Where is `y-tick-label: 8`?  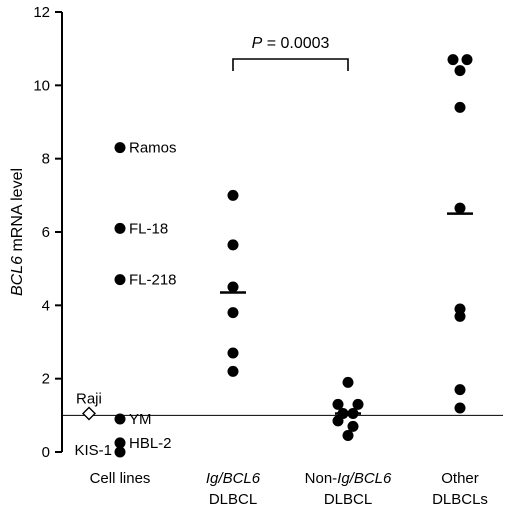 y-tick-label: 8 is located at coordinates (46, 159).